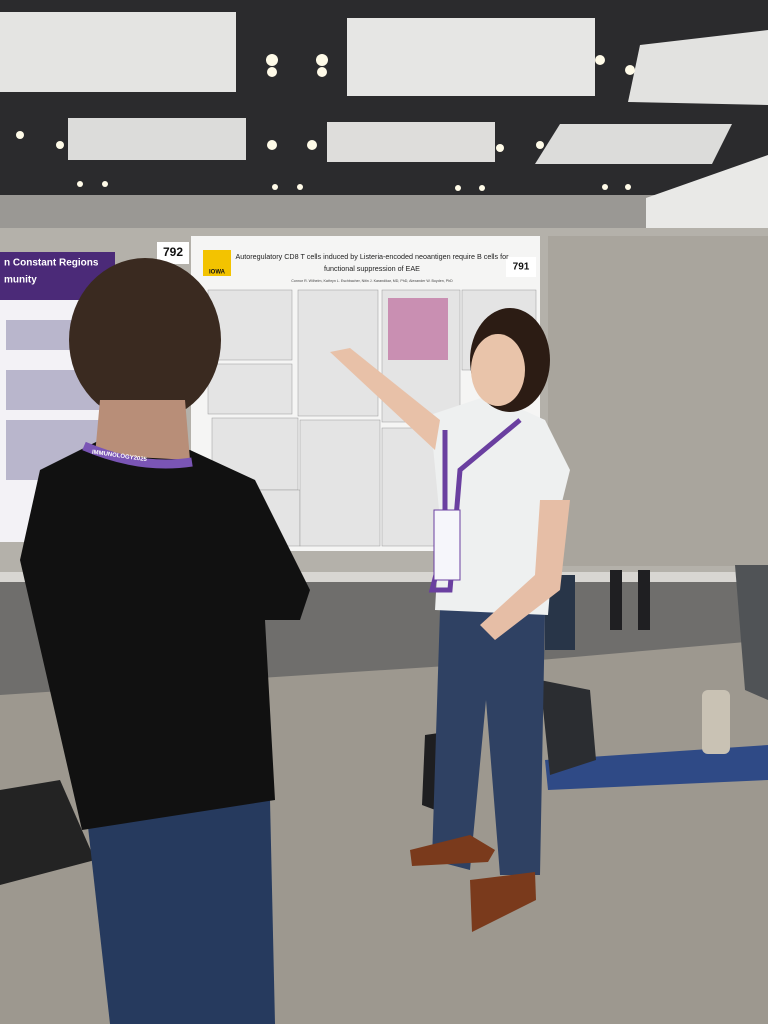  I want to click on bag, so click(47, 832).